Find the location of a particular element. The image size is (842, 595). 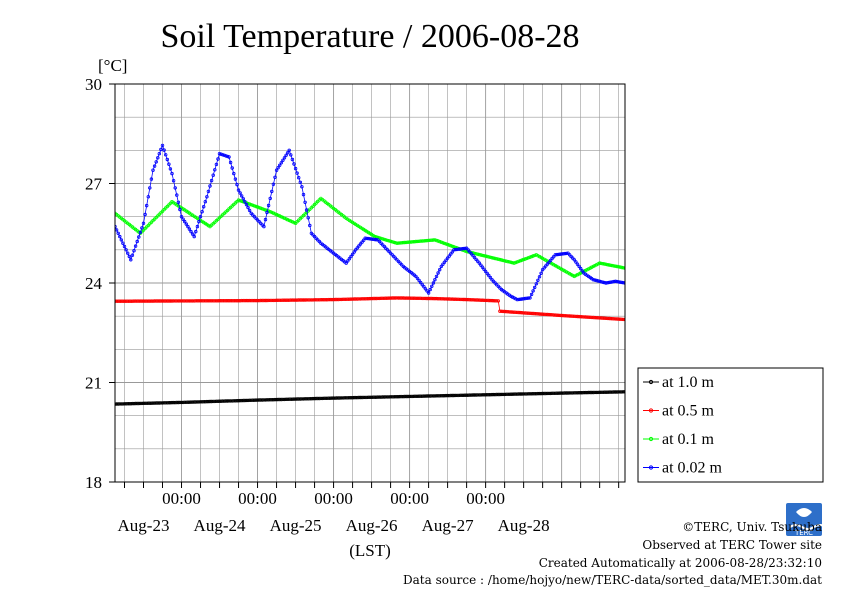

x-time-label: 00:00 is located at coordinates (333, 498).